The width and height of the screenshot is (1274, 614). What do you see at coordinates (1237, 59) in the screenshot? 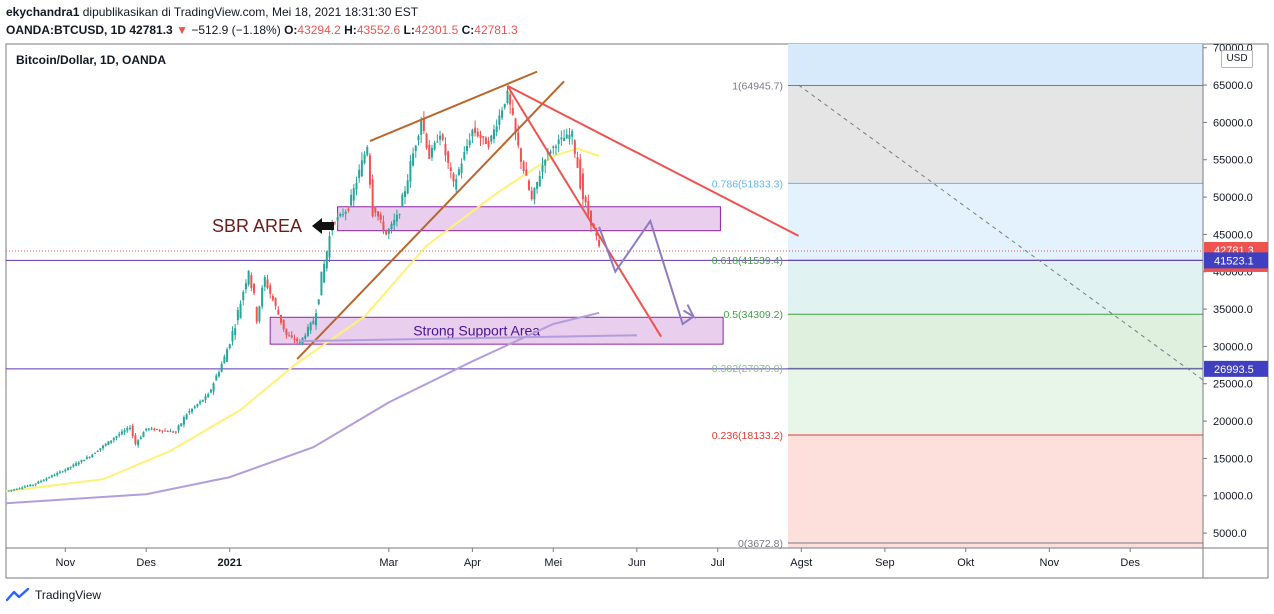
I see `currency-button: USD` at bounding box center [1237, 59].